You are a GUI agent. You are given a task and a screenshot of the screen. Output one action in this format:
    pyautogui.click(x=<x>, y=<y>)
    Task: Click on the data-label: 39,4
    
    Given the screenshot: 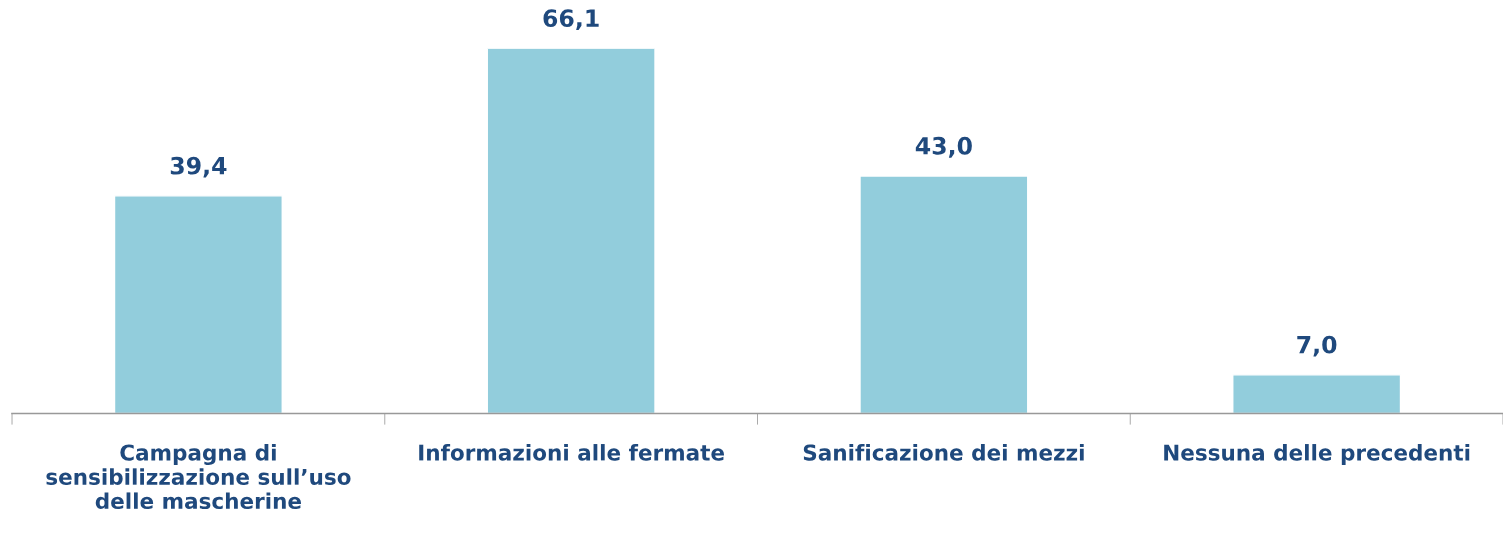 What is the action you would take?
    pyautogui.click(x=198, y=167)
    